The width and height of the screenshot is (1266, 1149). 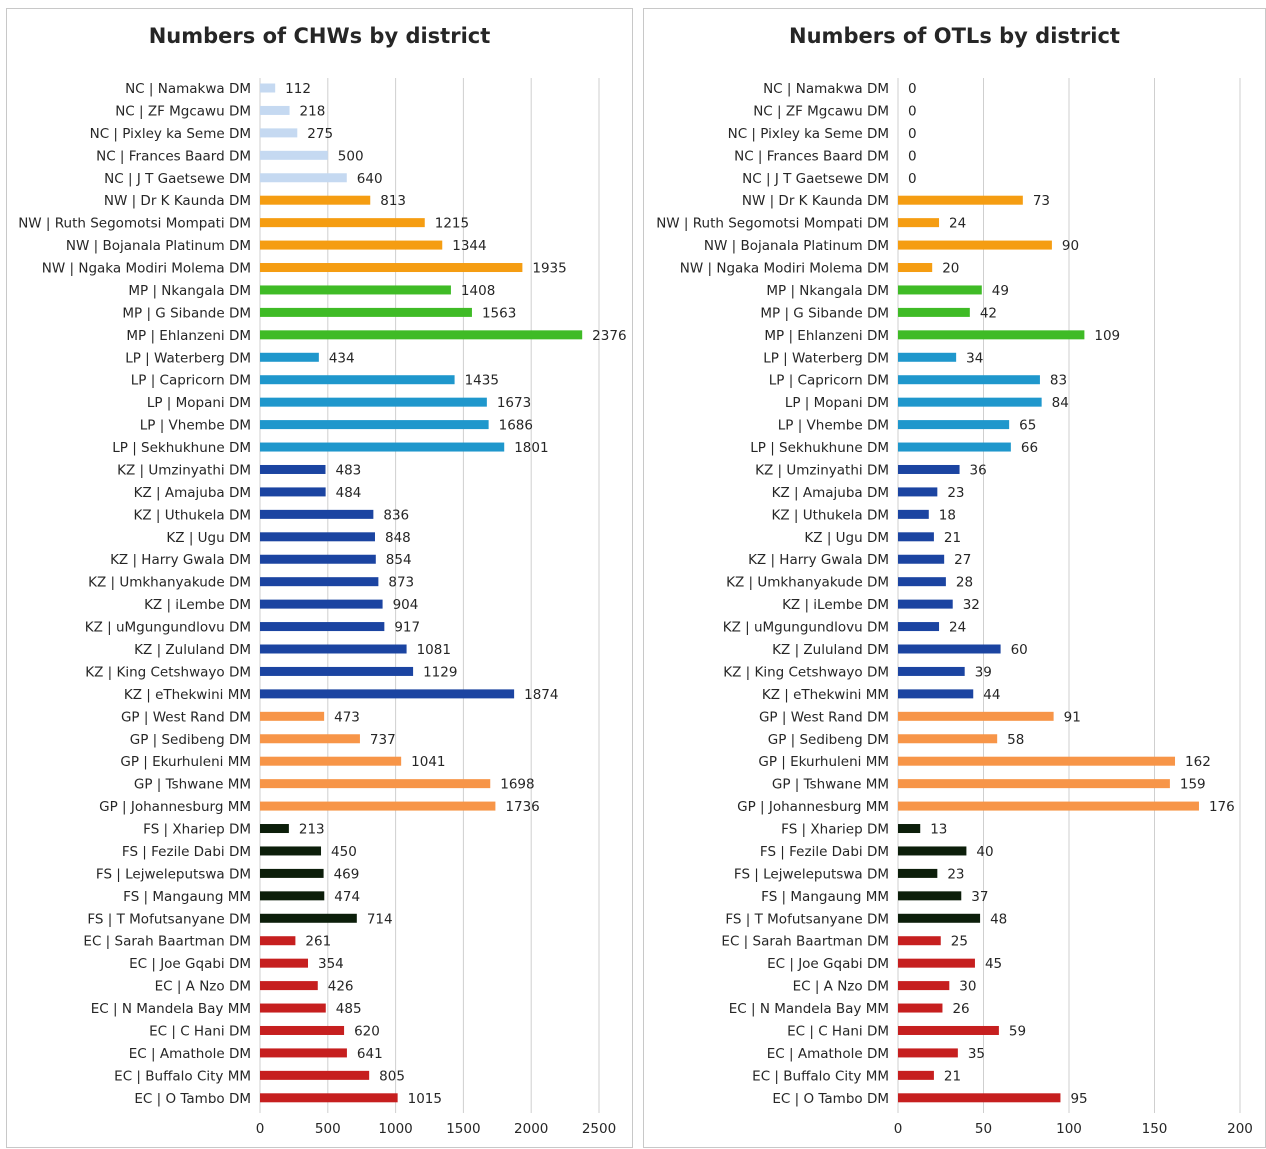 What do you see at coordinates (1060, 403) in the screenshot?
I see `data-label: 84` at bounding box center [1060, 403].